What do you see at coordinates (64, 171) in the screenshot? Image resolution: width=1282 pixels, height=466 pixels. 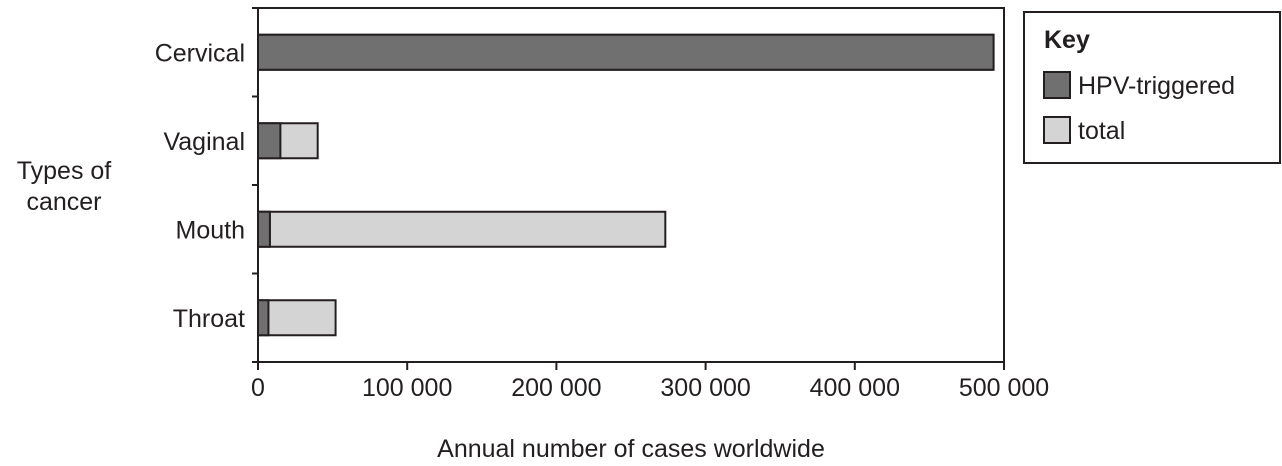 I see `y-axis-label-line1: Types of` at bounding box center [64, 171].